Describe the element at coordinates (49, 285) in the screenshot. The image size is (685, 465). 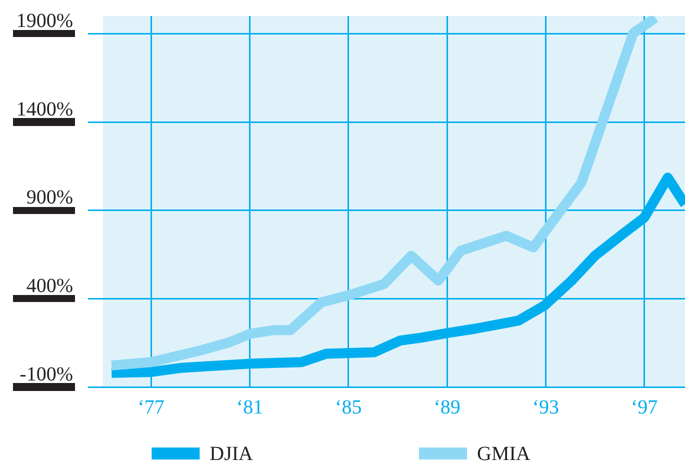
I see `y-tick-label: 400%` at that location.